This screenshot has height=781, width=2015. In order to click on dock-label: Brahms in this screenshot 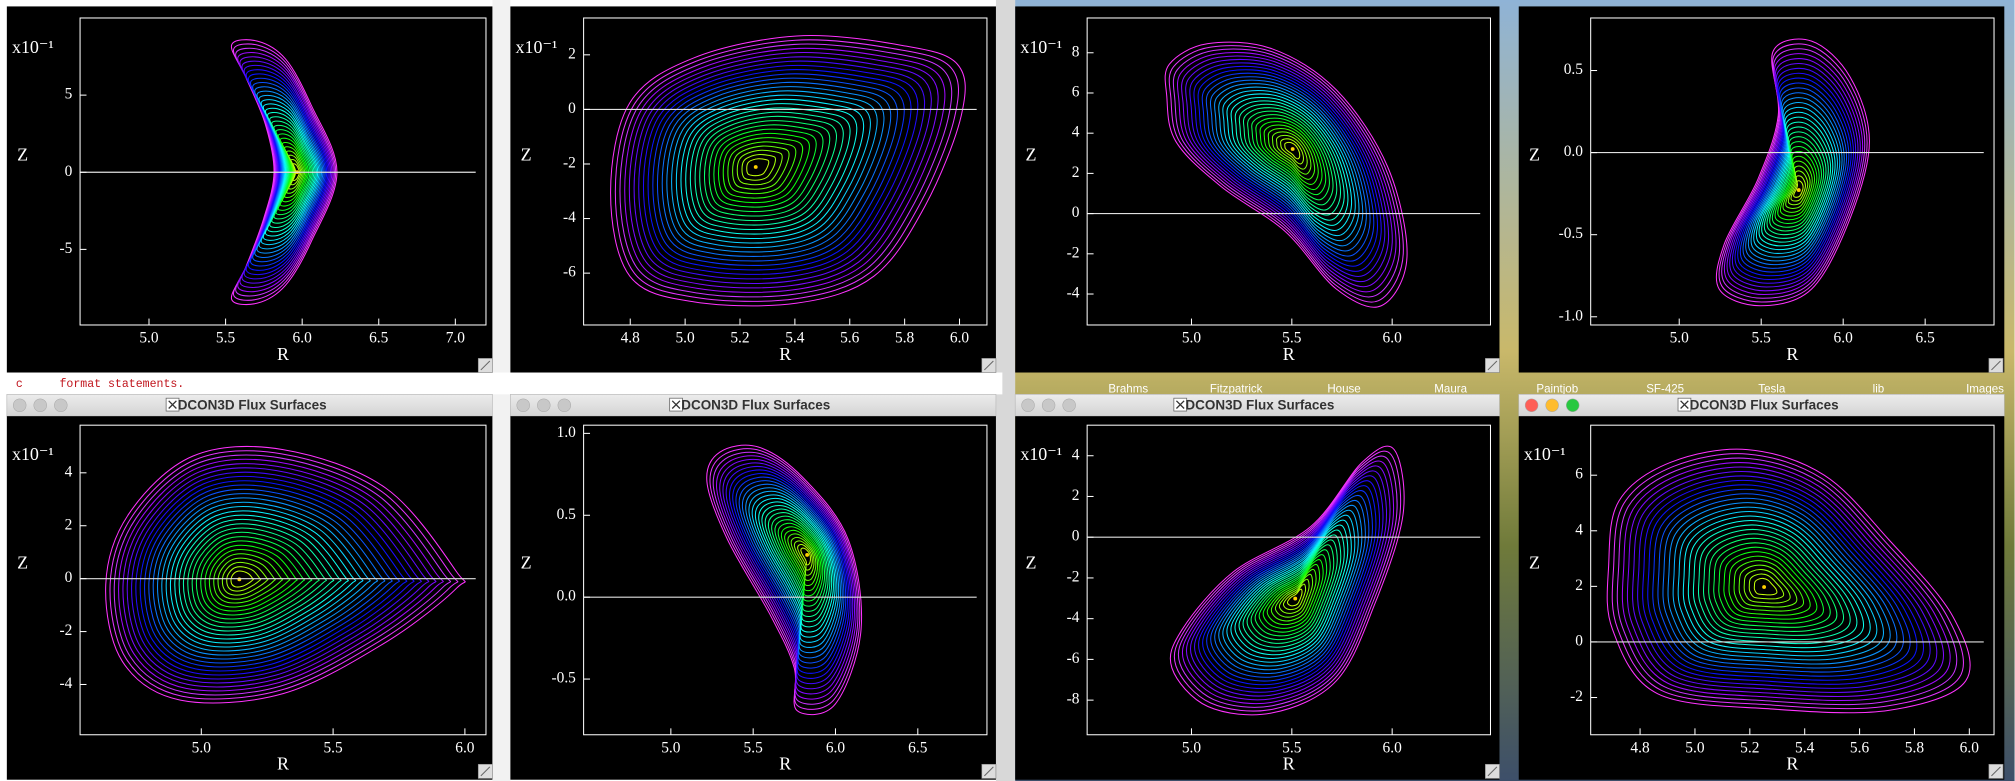, I will do `click(1128, 389)`.